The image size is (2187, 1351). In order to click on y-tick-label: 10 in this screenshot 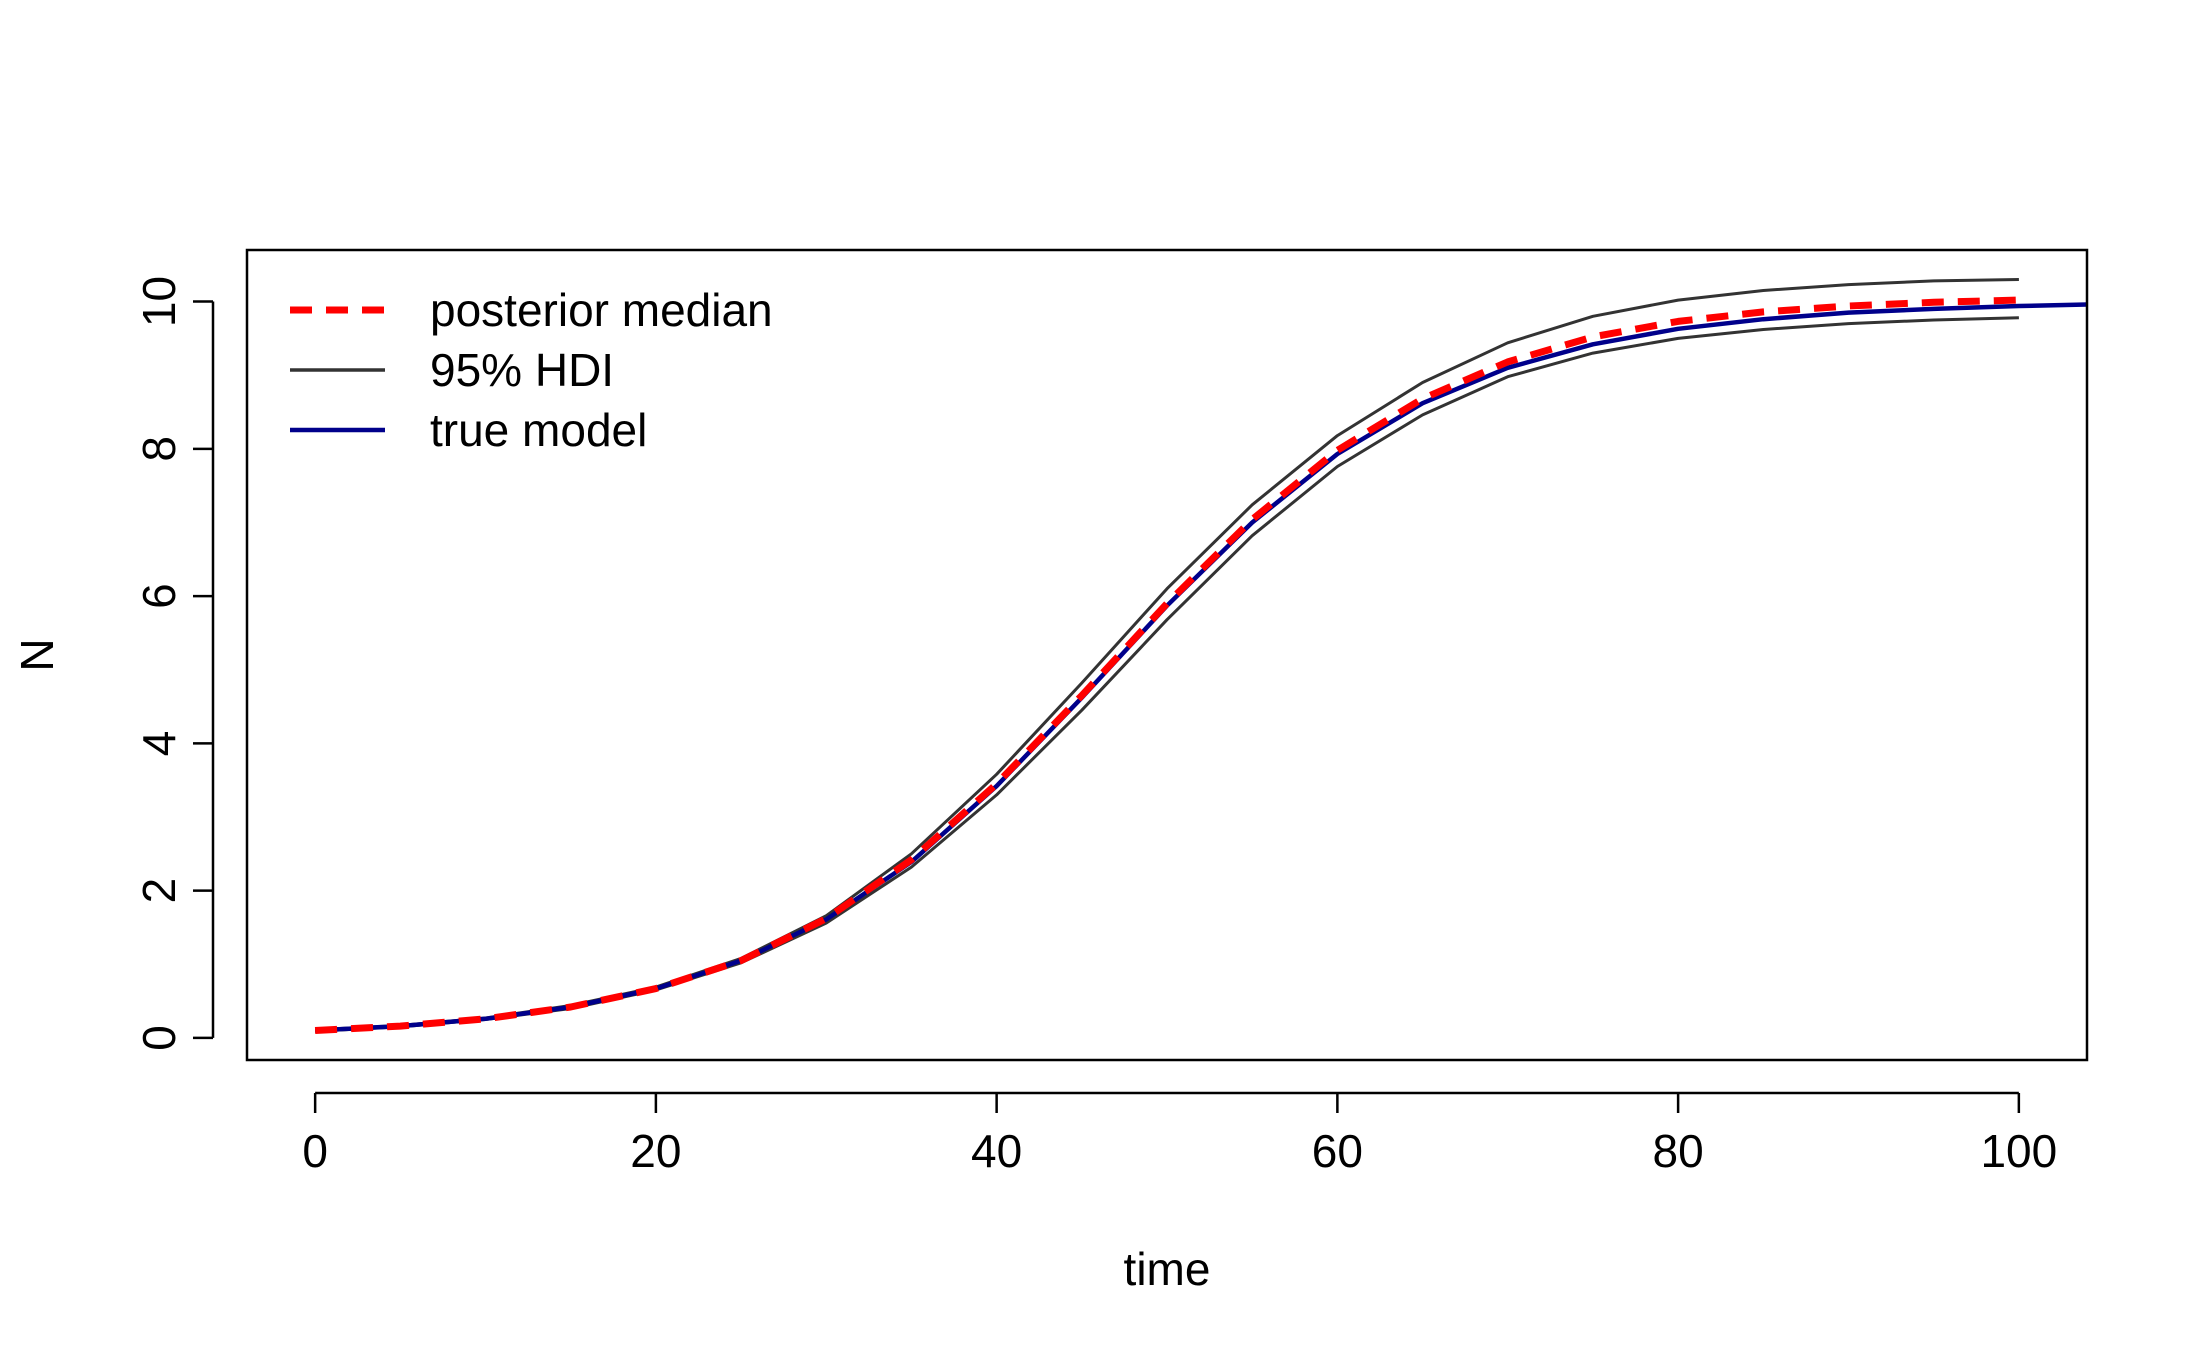, I will do `click(159, 301)`.